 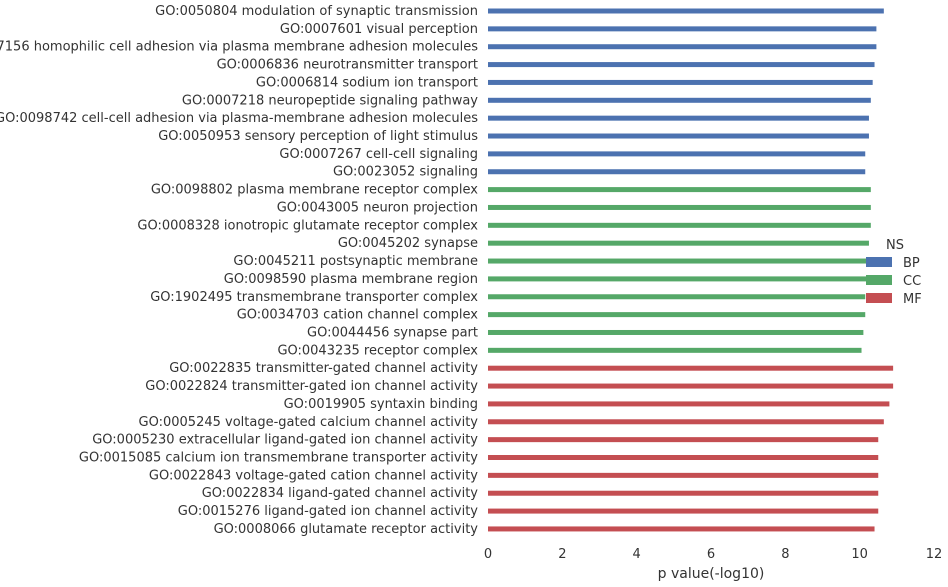 What do you see at coordinates (392, 332) in the screenshot?
I see `category-label: GO:0044456 synapse part` at bounding box center [392, 332].